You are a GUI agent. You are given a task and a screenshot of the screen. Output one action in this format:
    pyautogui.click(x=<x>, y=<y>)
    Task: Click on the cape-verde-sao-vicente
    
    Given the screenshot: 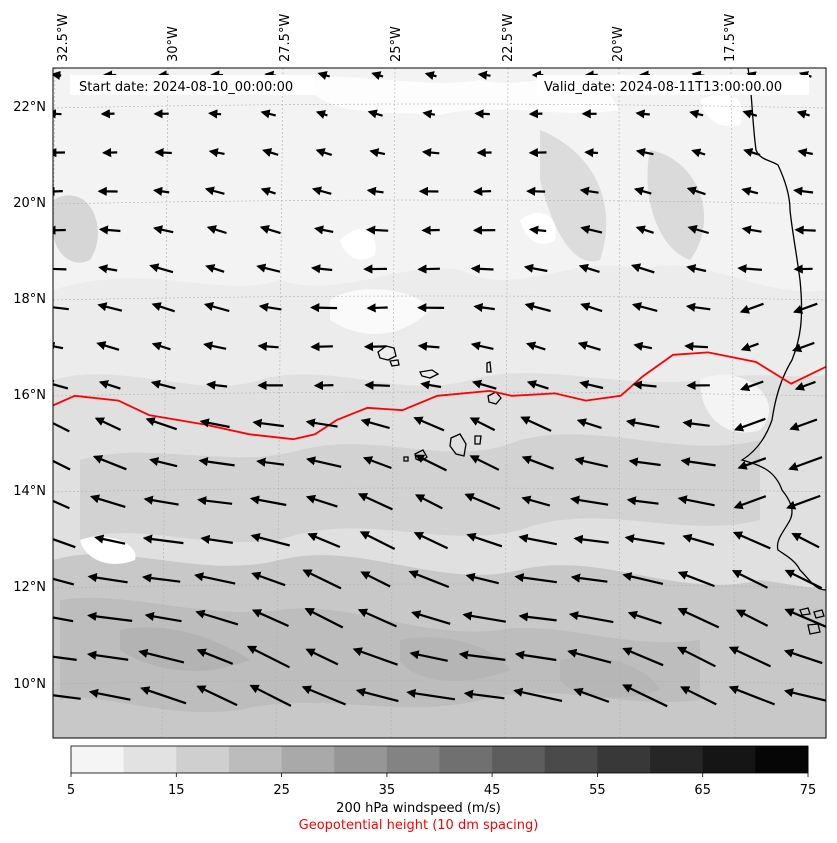 What is the action you would take?
    pyautogui.click(x=394, y=363)
    